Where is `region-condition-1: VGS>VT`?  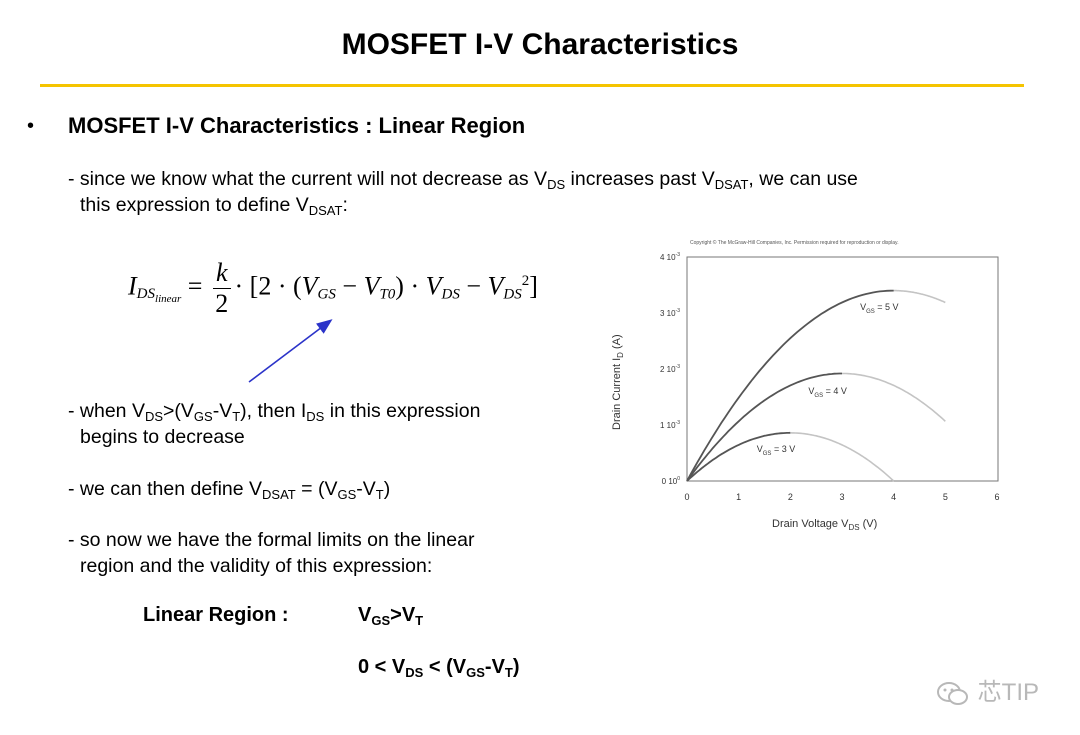 region-condition-1: VGS>VT is located at coordinates (391, 616).